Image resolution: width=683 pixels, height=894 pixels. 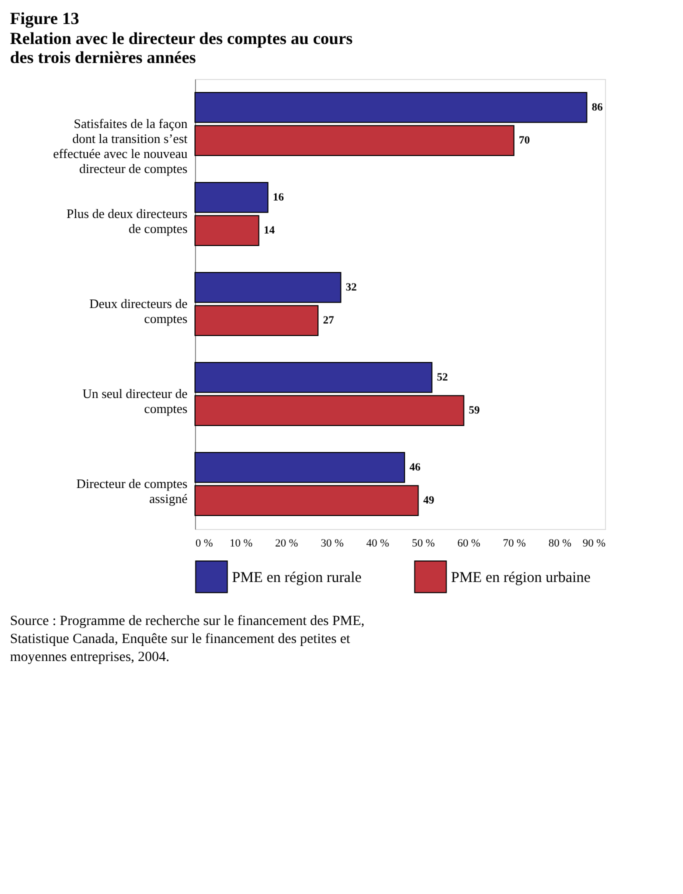 What do you see at coordinates (352, 287) in the screenshot?
I see `data-label: 32` at bounding box center [352, 287].